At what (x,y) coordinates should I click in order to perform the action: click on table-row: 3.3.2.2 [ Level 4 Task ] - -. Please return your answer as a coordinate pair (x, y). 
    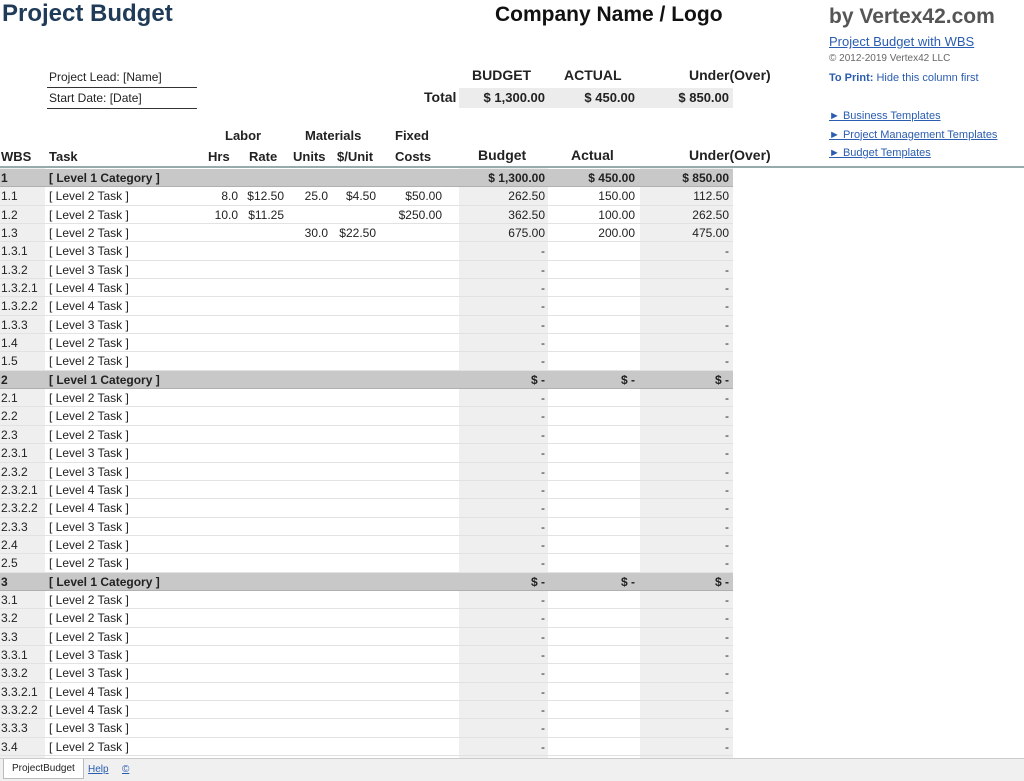
    Looking at the image, I should click on (366, 710).